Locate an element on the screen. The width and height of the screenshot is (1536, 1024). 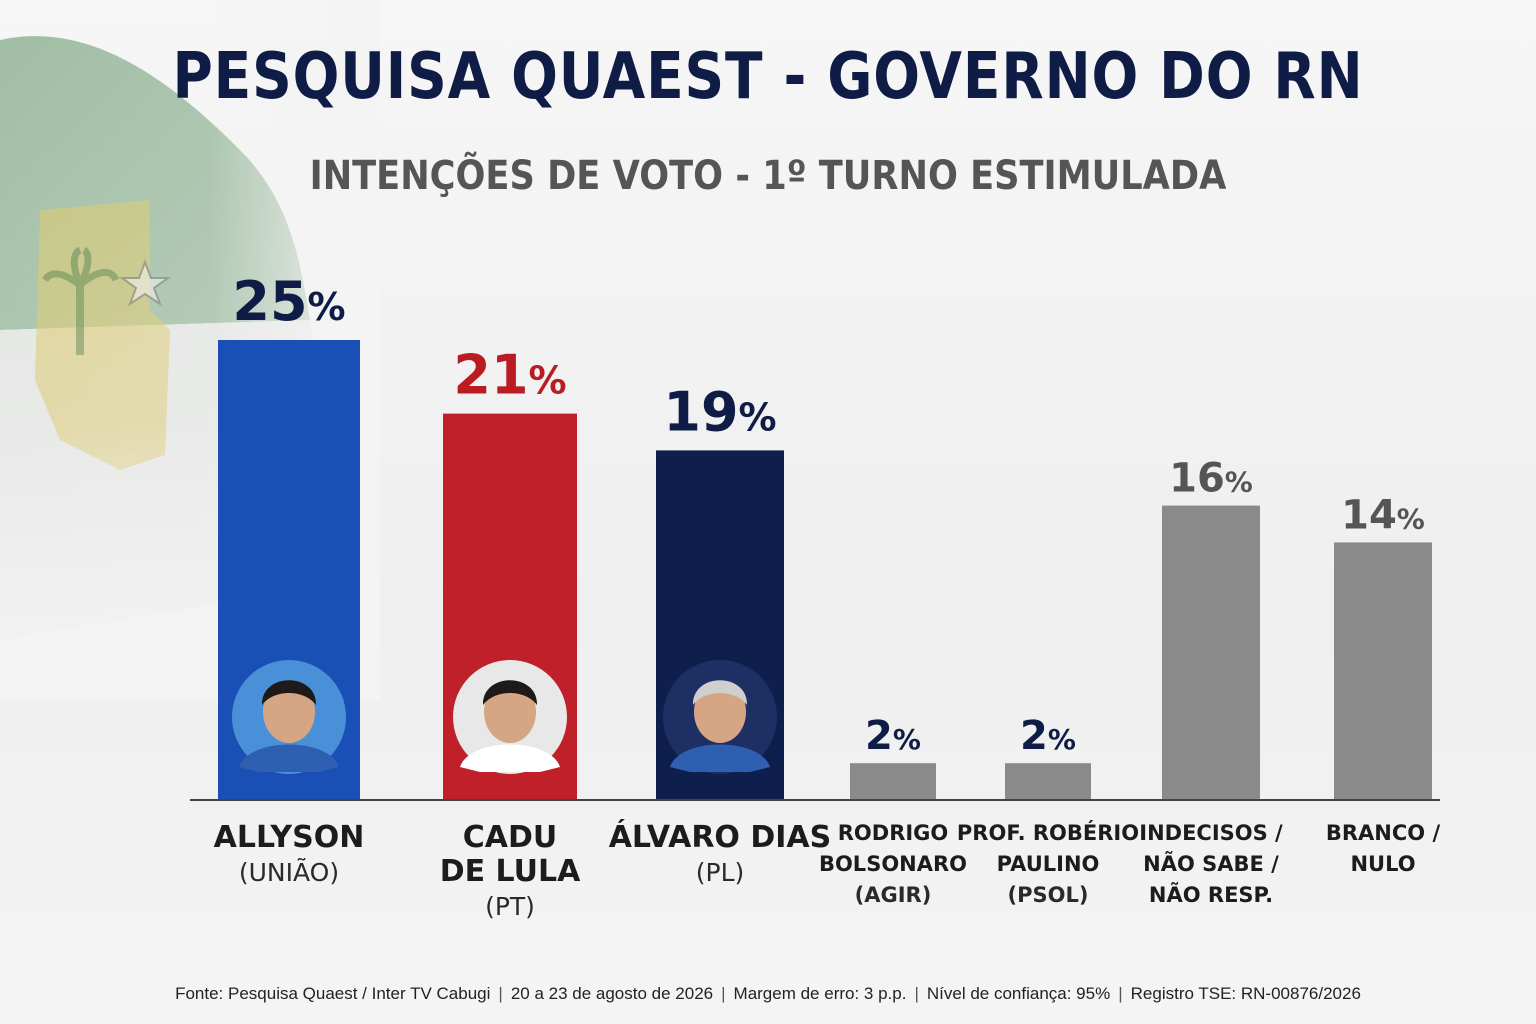
chart-title: PESQUISA QUAEST - GOVERNO DO RN is located at coordinates (768, 77).